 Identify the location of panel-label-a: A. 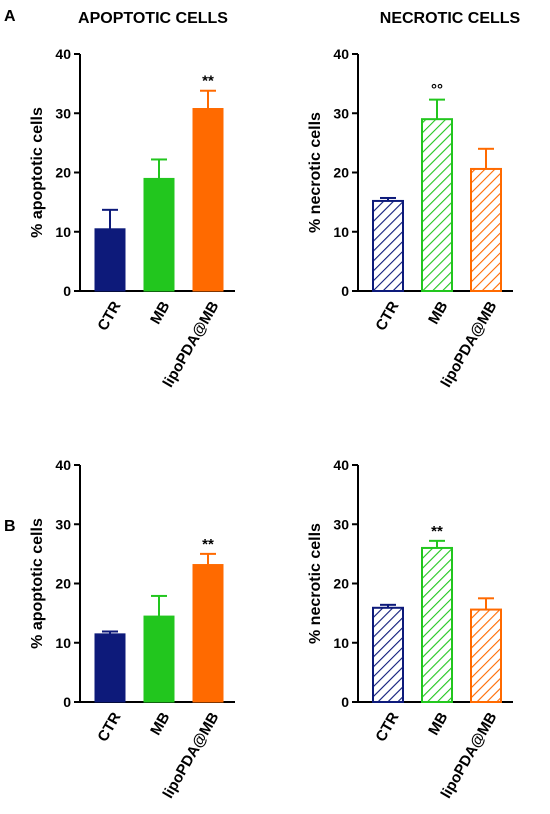
(10, 16).